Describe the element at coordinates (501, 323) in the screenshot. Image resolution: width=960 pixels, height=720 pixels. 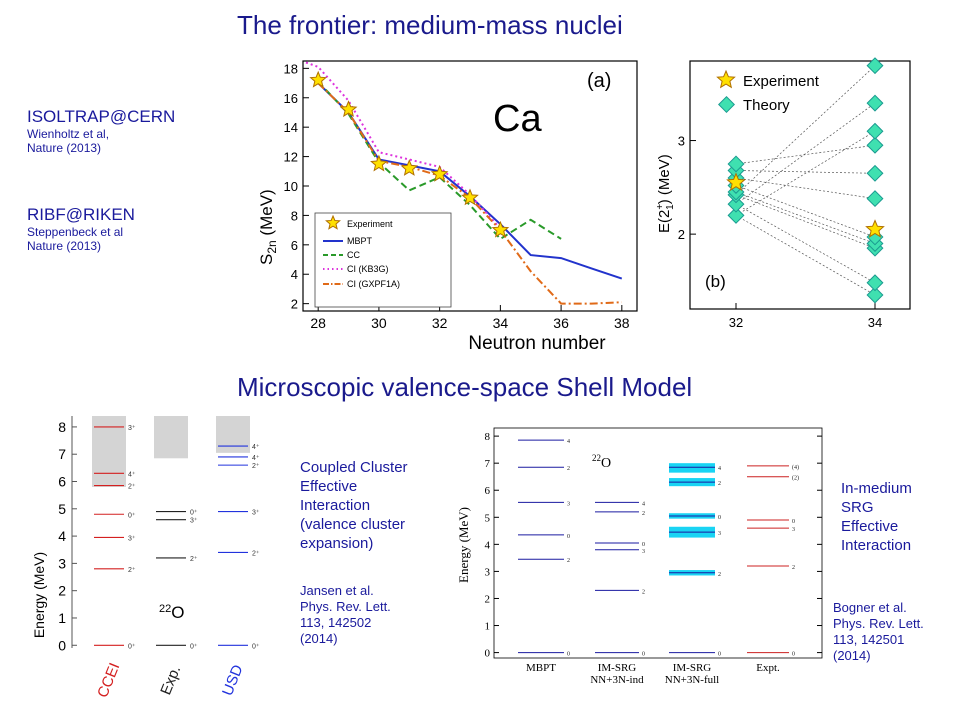
I see `s2n-xtick-label: 34` at that location.